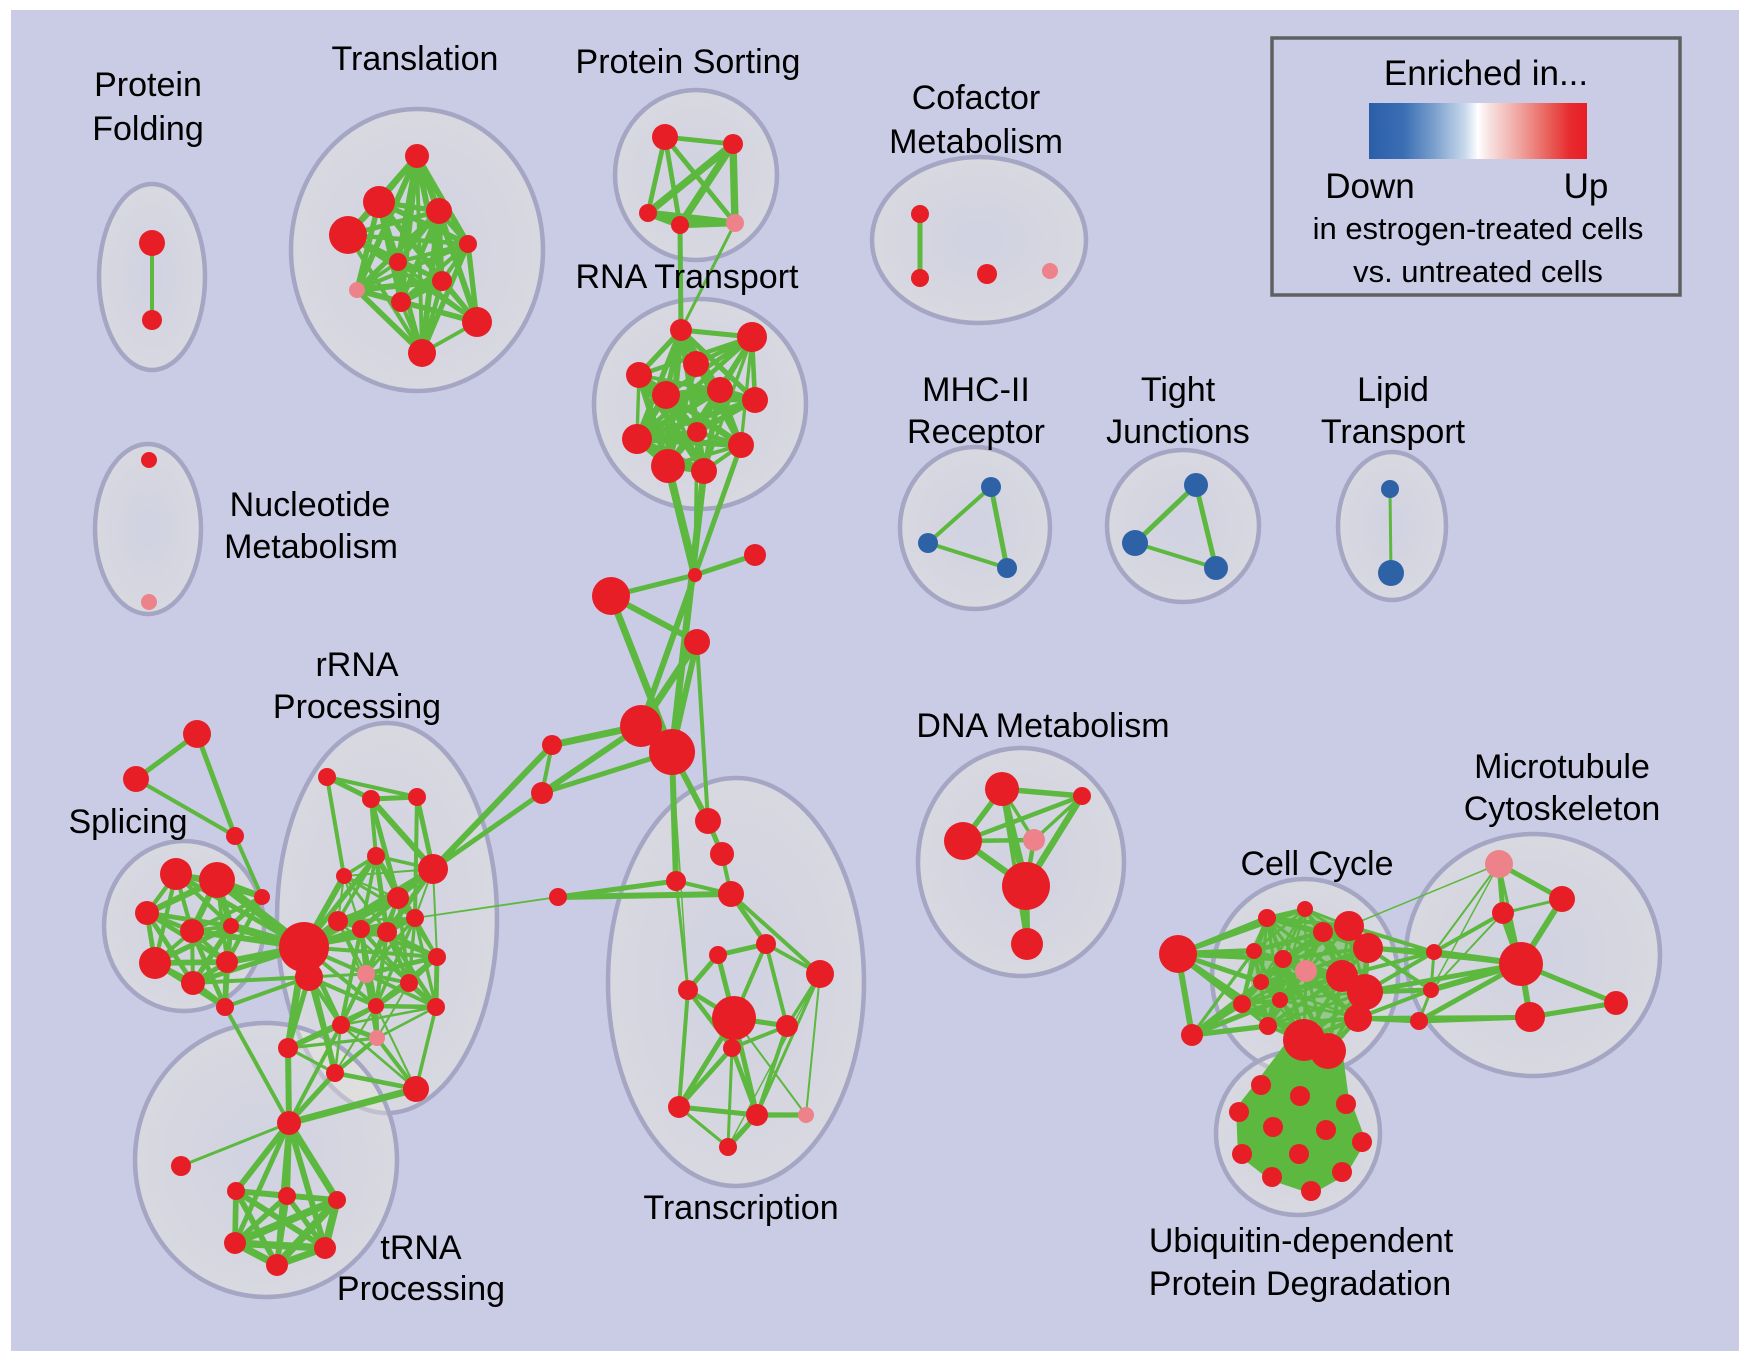 Image resolution: width=1750 pixels, height=1360 pixels. I want to click on svg-text: Lipid, so click(1393, 390).